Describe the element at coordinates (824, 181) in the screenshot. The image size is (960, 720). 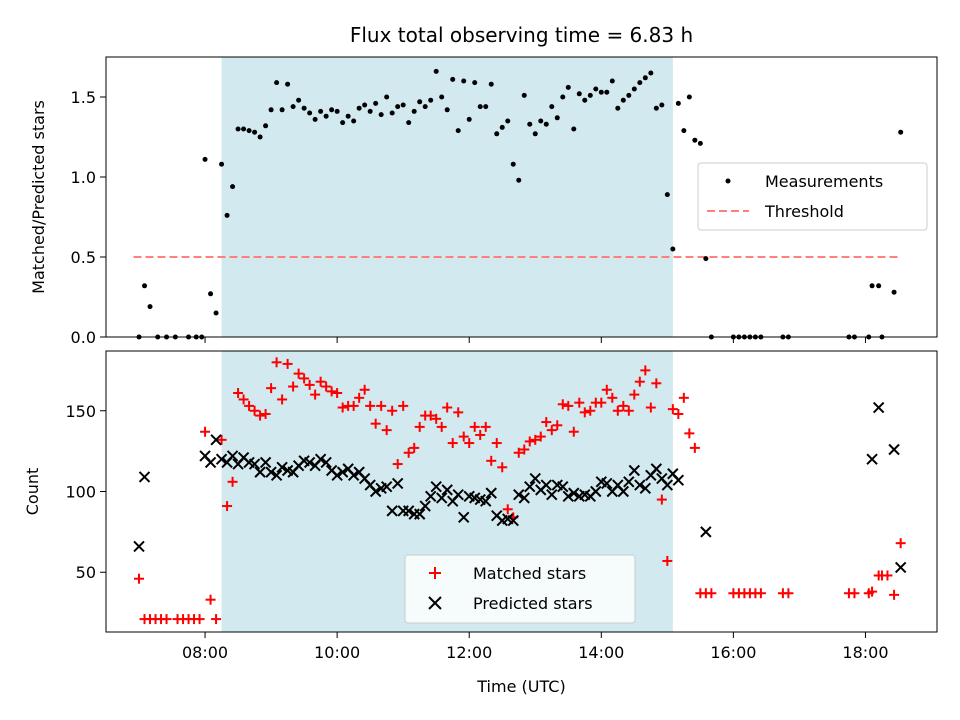
I see `legend-label-measurements: Measurements` at that location.